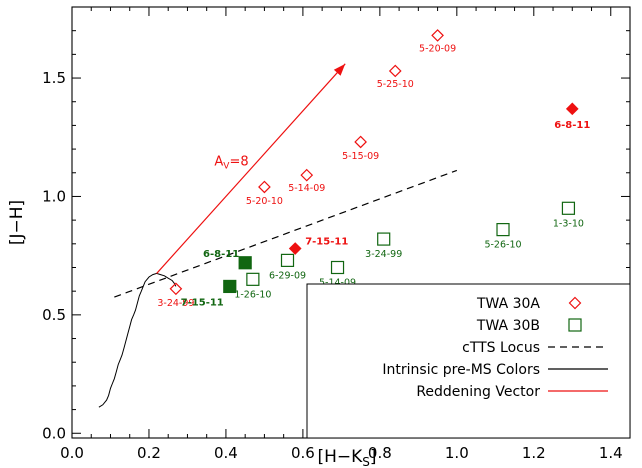 The height and width of the screenshot is (468, 642). Describe the element at coordinates (226, 453) in the screenshot. I see `x-tick-label: 0.4` at that location.